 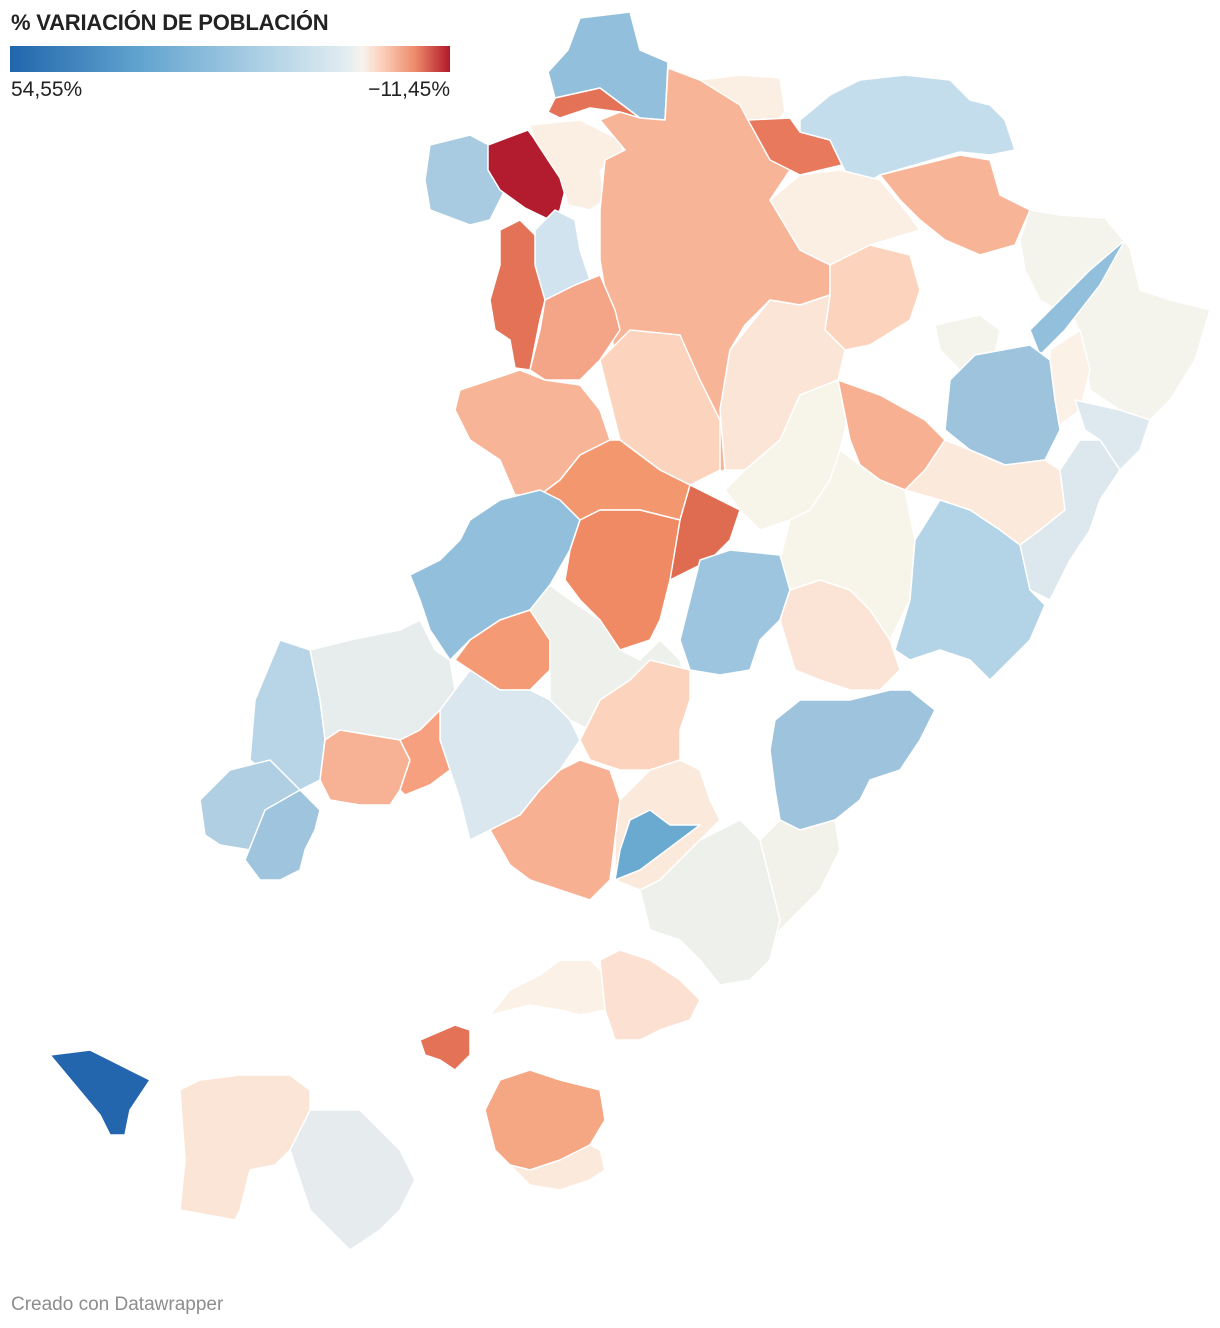 What do you see at coordinates (409, 89) in the screenshot?
I see `legend-max-label: −11,45%` at bounding box center [409, 89].